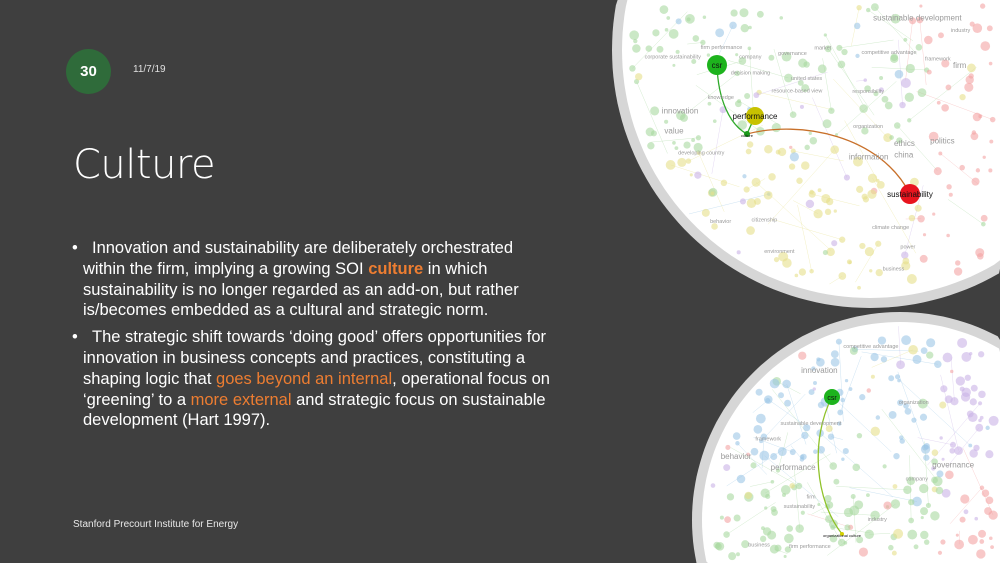  I want to click on network-term-label: company, so click(750, 57).